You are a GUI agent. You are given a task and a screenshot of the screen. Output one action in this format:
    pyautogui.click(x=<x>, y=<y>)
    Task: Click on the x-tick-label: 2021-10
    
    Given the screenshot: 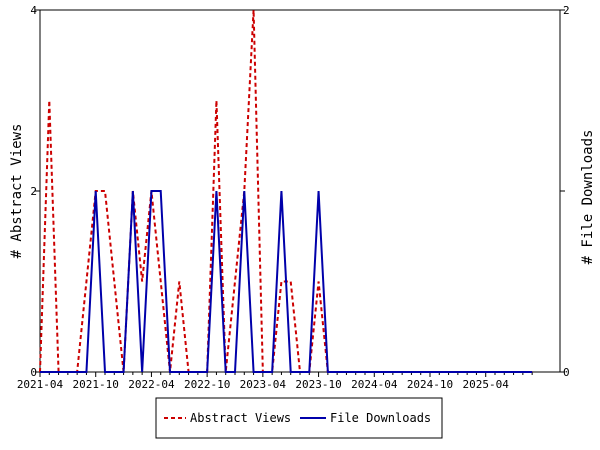 What is the action you would take?
    pyautogui.click(x=96, y=384)
    